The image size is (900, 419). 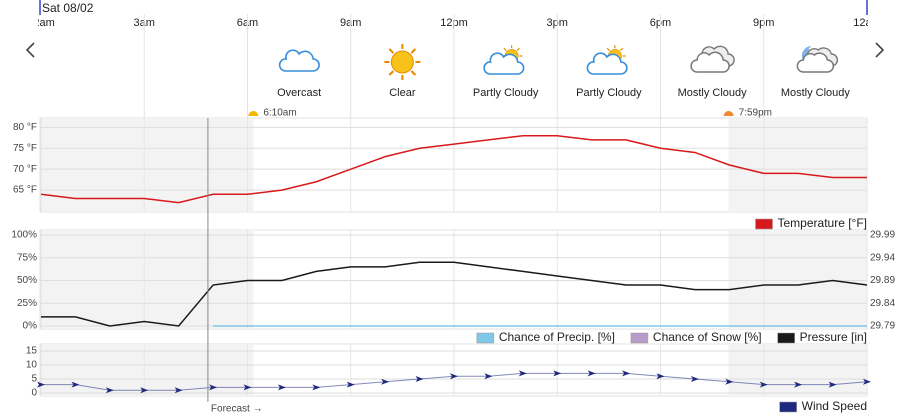 I want to click on legend-label: Chance of Snow [%], so click(x=707, y=337).